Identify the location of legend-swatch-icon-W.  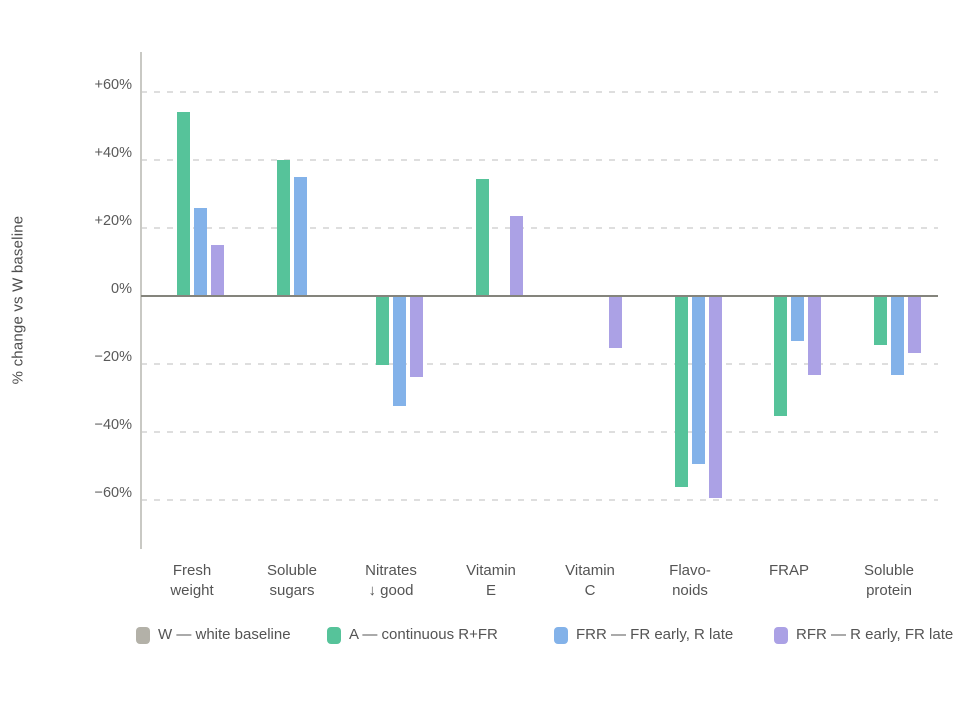
(143, 635).